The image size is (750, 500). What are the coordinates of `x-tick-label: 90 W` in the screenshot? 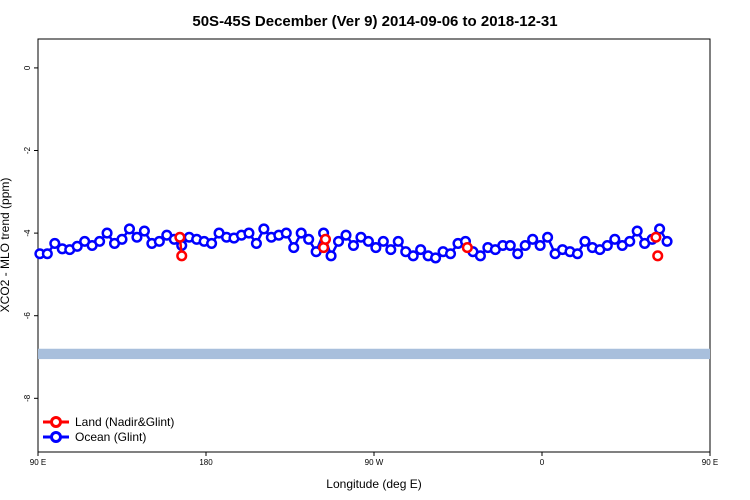 It's located at (374, 462).